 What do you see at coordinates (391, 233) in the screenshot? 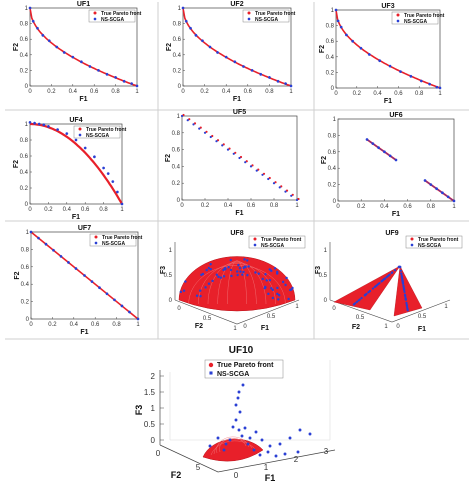
I see `chart-title: UF9` at bounding box center [391, 233].